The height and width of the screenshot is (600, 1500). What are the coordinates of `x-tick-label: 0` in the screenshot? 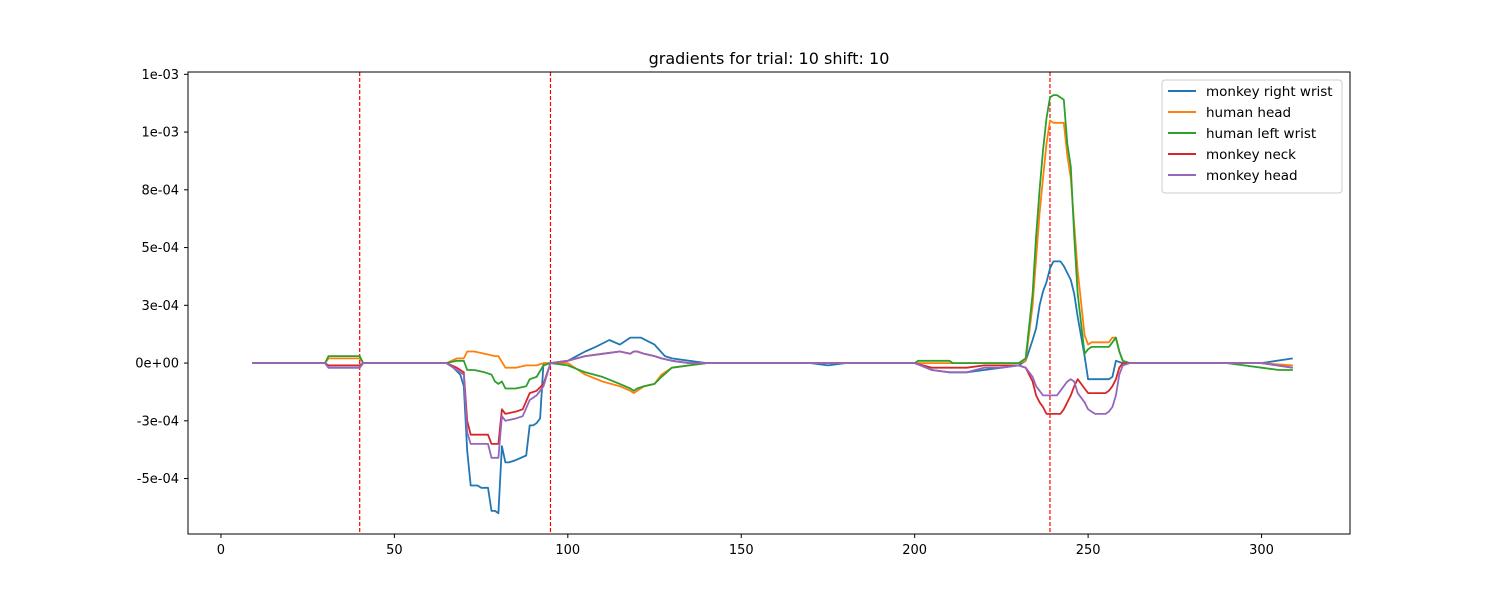 It's located at (221, 550).